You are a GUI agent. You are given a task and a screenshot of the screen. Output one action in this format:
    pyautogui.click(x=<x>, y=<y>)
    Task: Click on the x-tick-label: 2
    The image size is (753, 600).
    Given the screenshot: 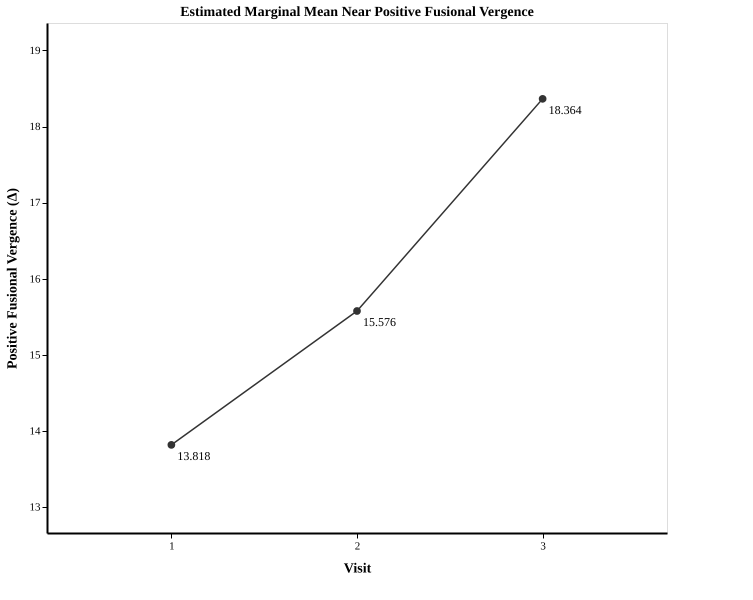 What is the action you would take?
    pyautogui.click(x=357, y=546)
    